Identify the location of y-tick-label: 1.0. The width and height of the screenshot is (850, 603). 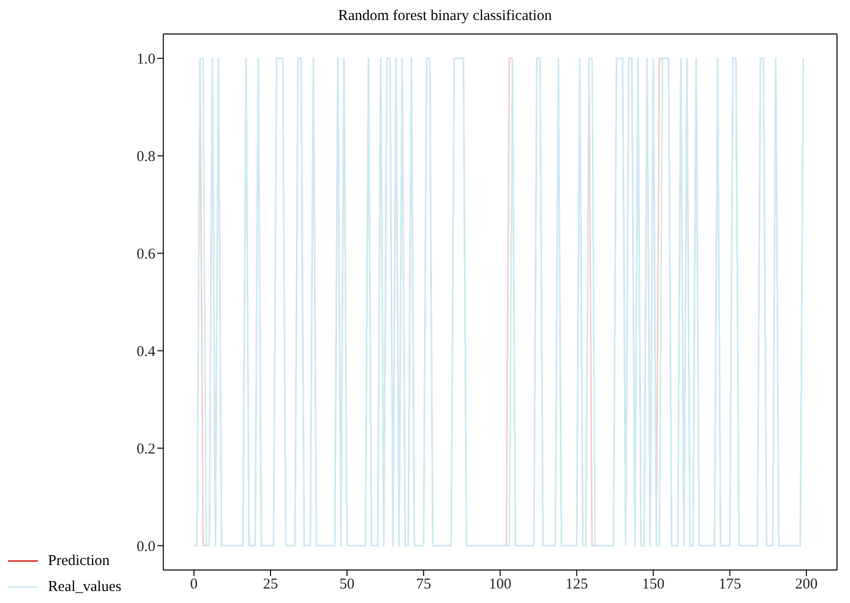
(146, 60).